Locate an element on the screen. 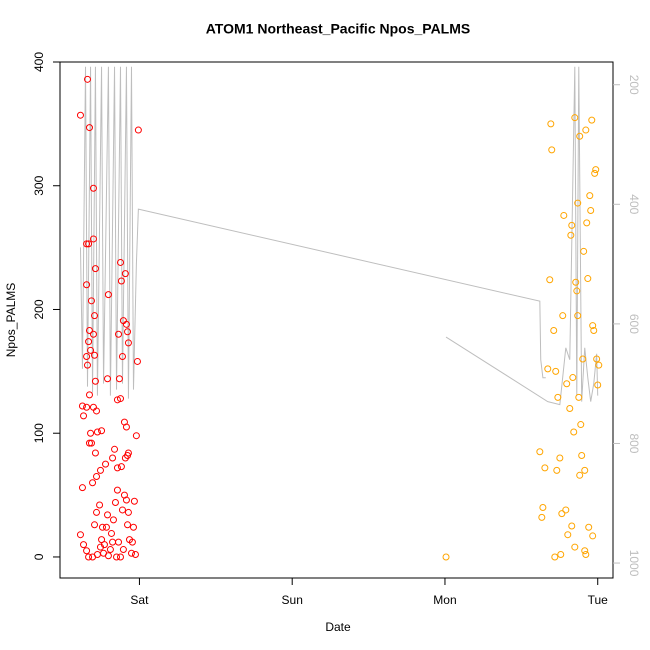  y-tick-label: 300 is located at coordinates (39, 185).